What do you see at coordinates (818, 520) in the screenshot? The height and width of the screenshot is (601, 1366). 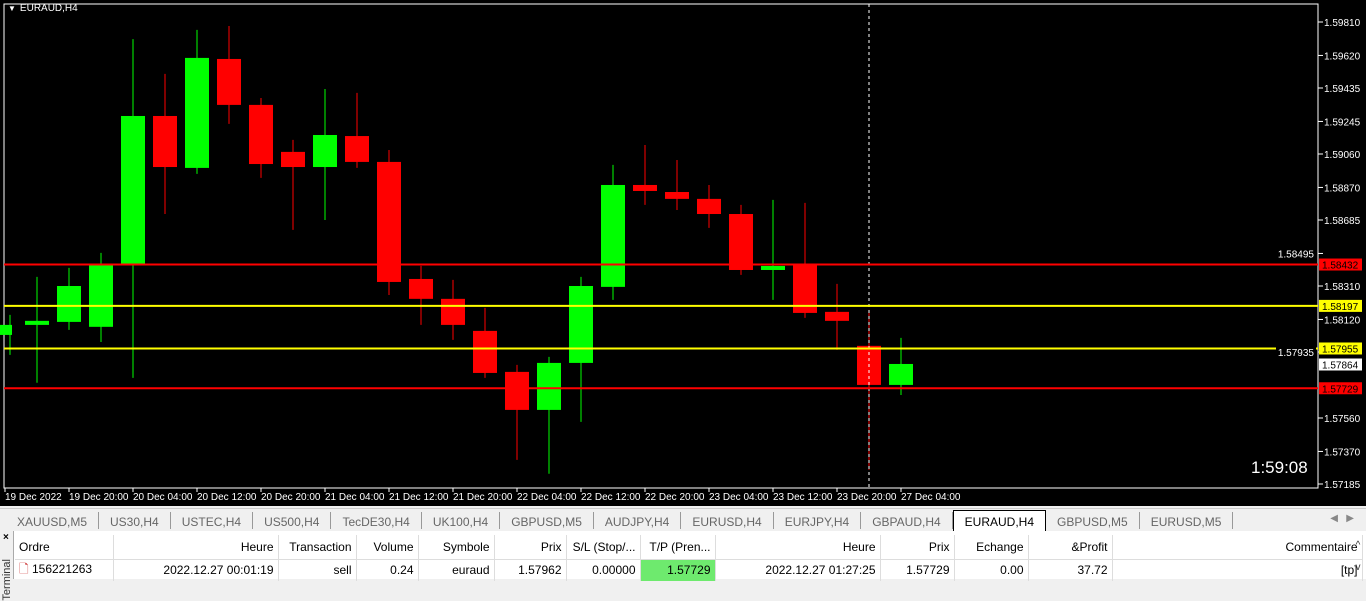 I see `chart-tab: EURJPY,H4` at bounding box center [818, 520].